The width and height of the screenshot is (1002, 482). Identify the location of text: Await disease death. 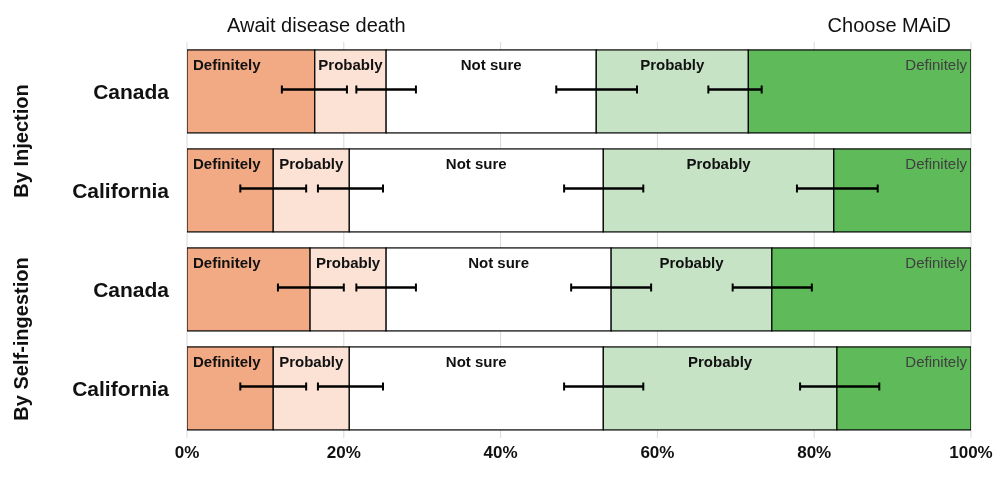
(316, 25).